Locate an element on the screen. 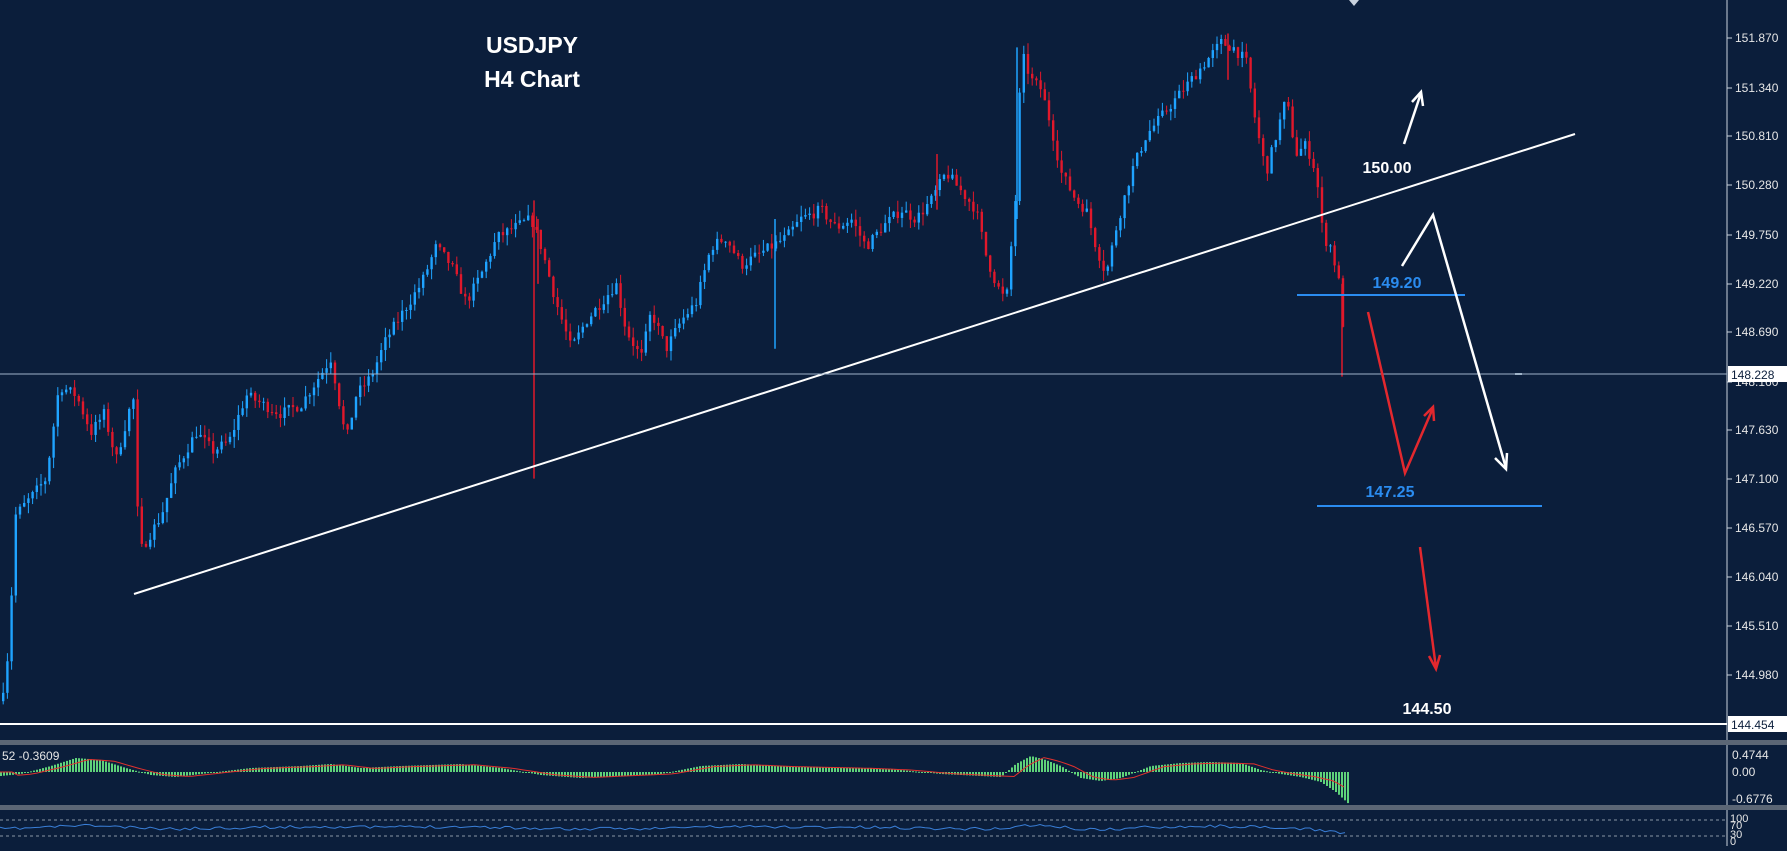  white-up-arrow is located at coordinates (1413, 117).